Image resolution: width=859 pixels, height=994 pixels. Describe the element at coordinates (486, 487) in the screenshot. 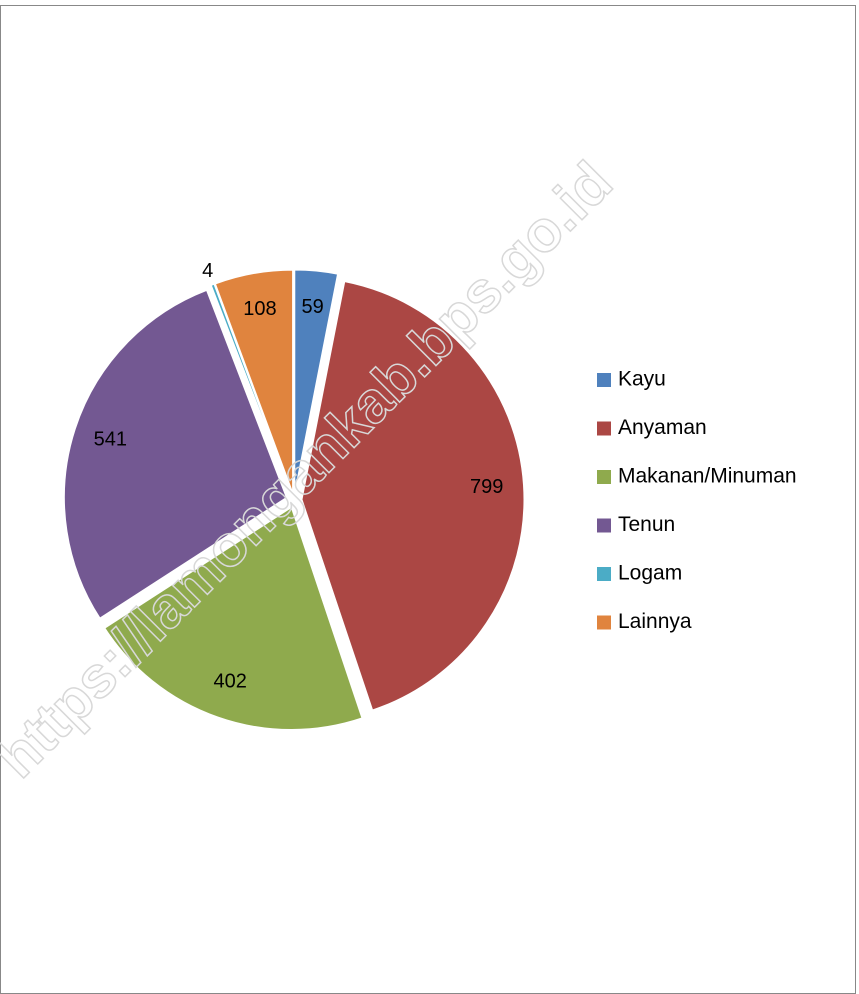

I see `data-label: 799` at that location.